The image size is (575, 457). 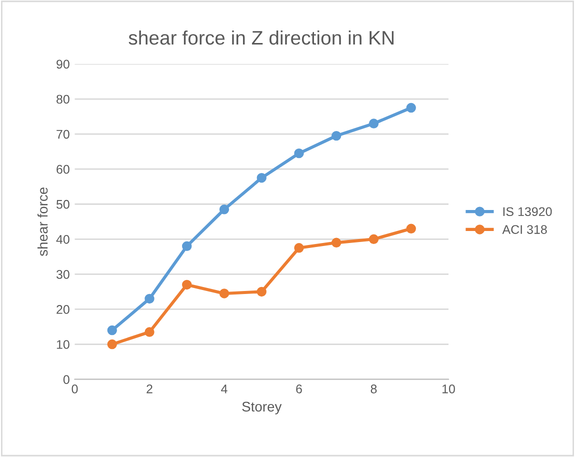 What do you see at coordinates (63, 239) in the screenshot?
I see `y-tick-label: 40` at bounding box center [63, 239].